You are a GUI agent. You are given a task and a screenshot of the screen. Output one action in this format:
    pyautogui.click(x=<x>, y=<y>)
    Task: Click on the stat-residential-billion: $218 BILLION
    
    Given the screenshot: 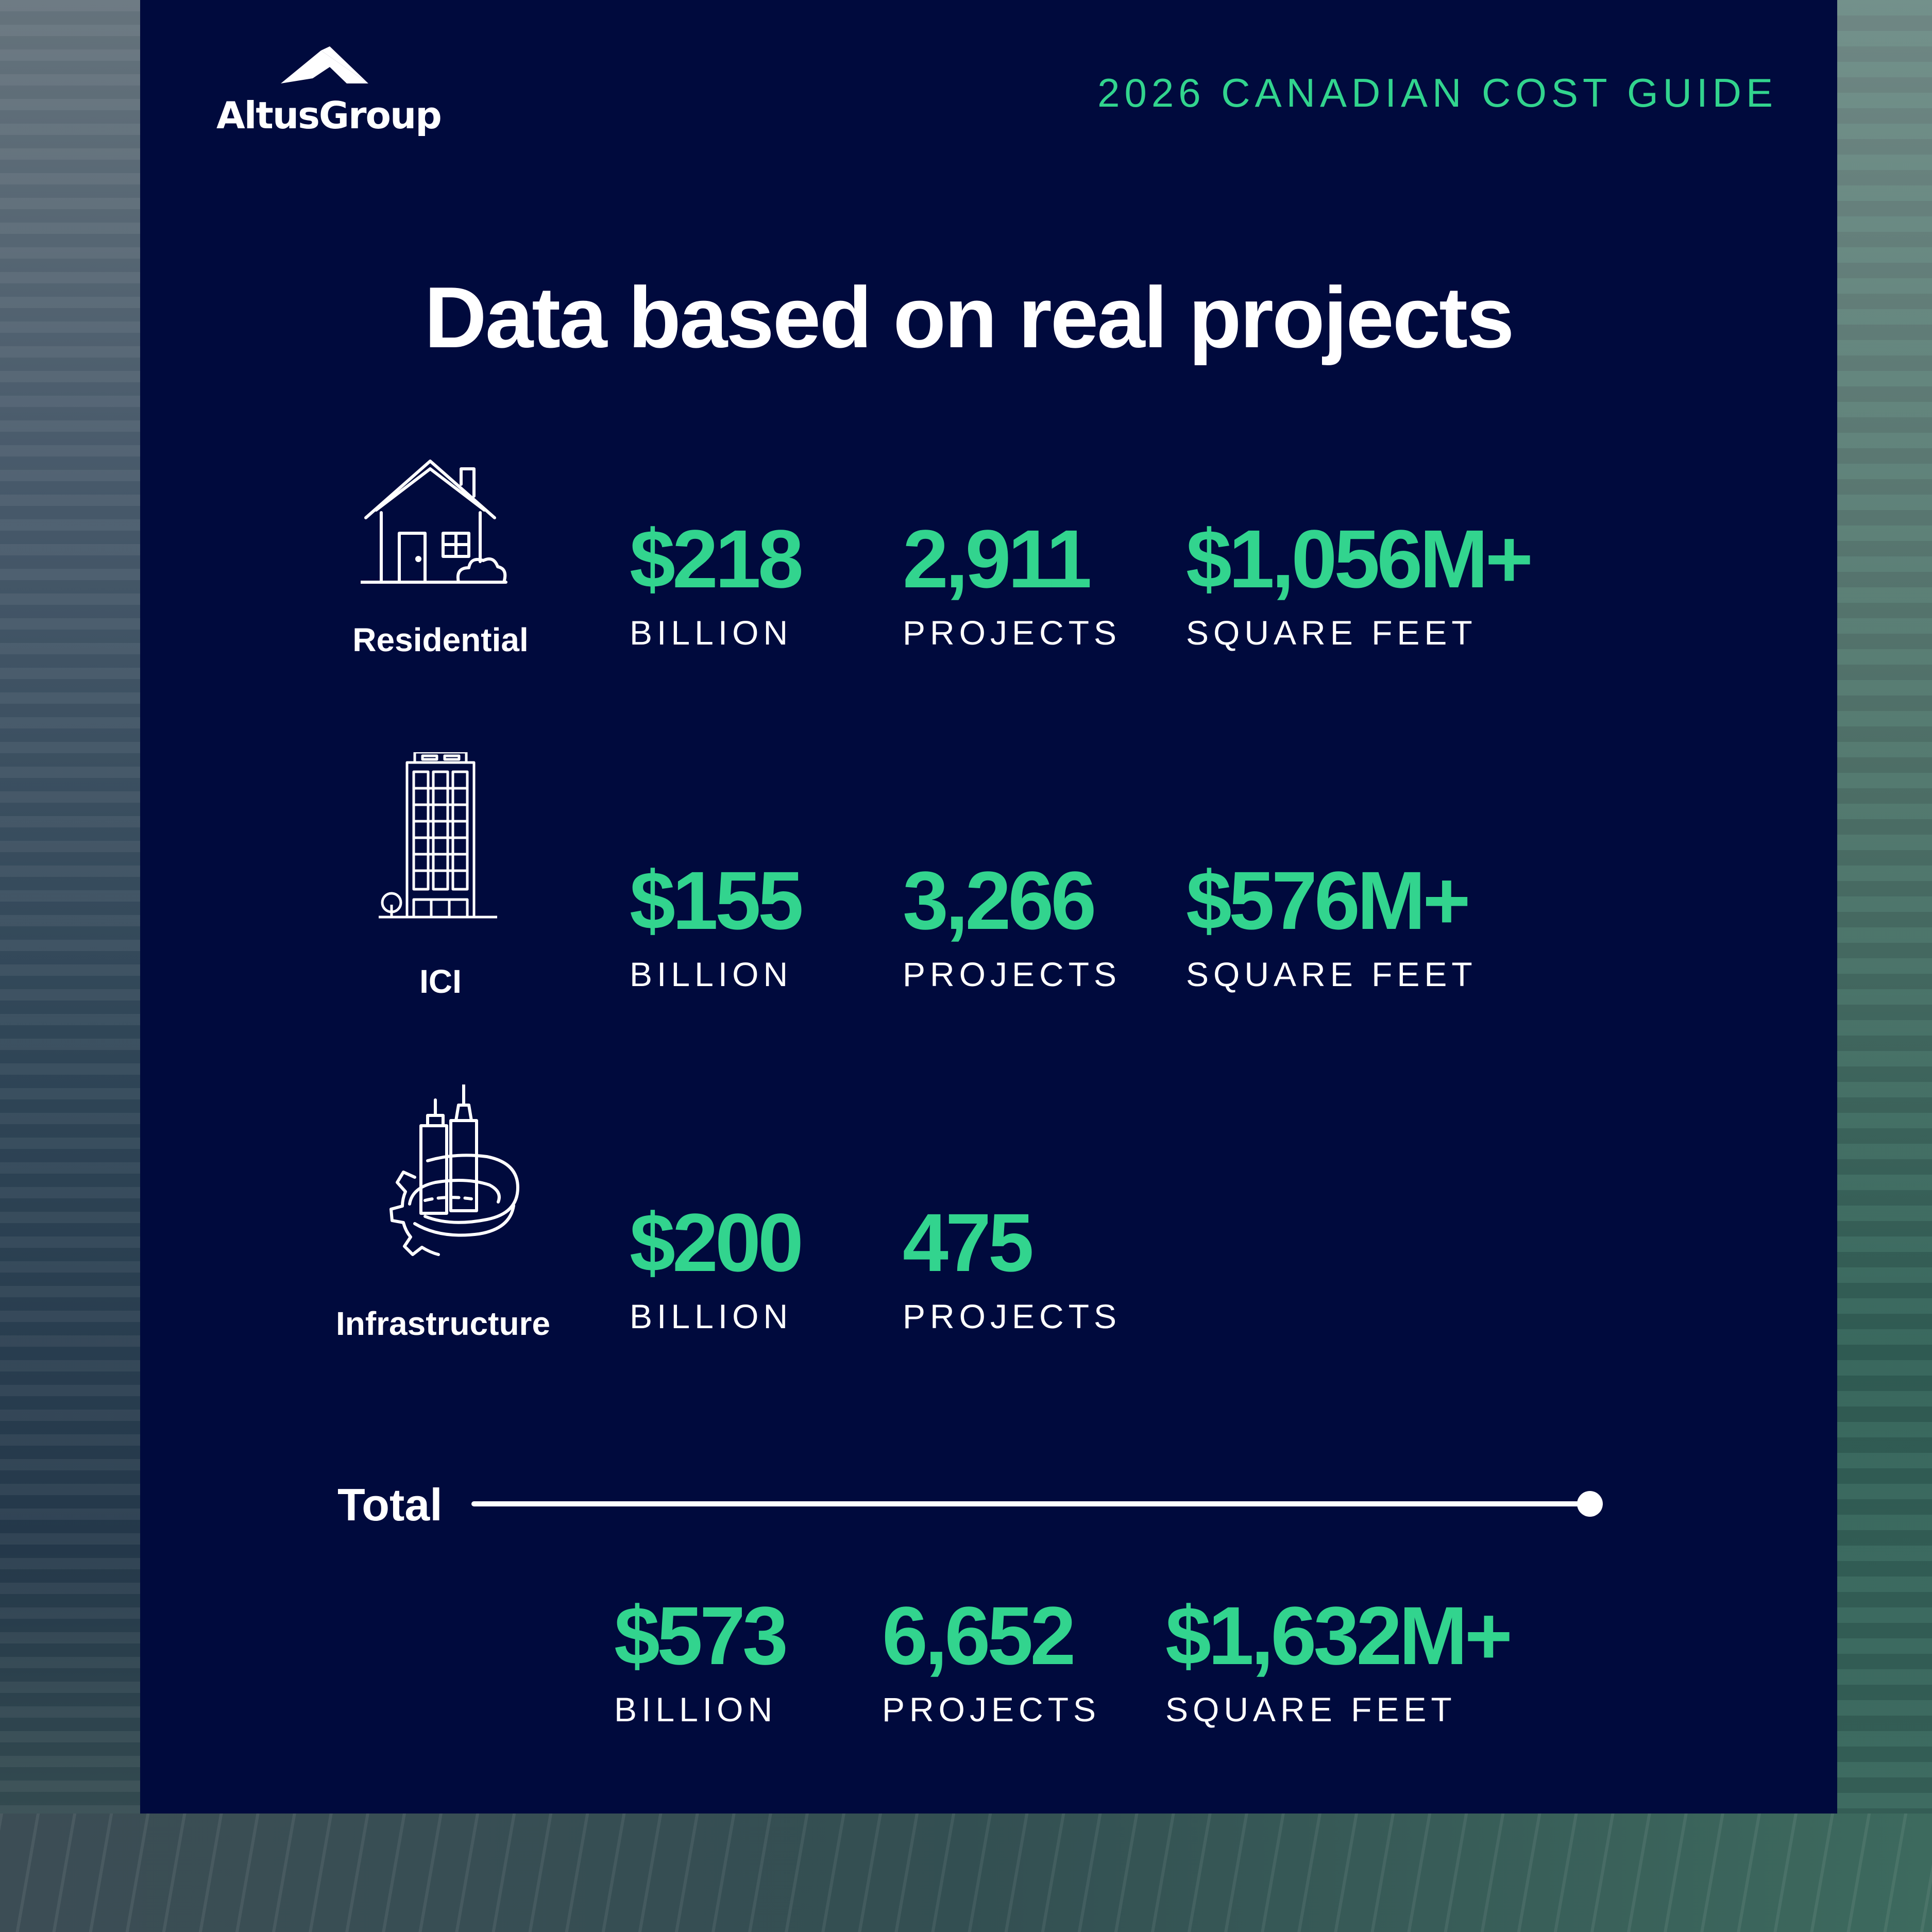 What is the action you would take?
    pyautogui.click(x=717, y=582)
    